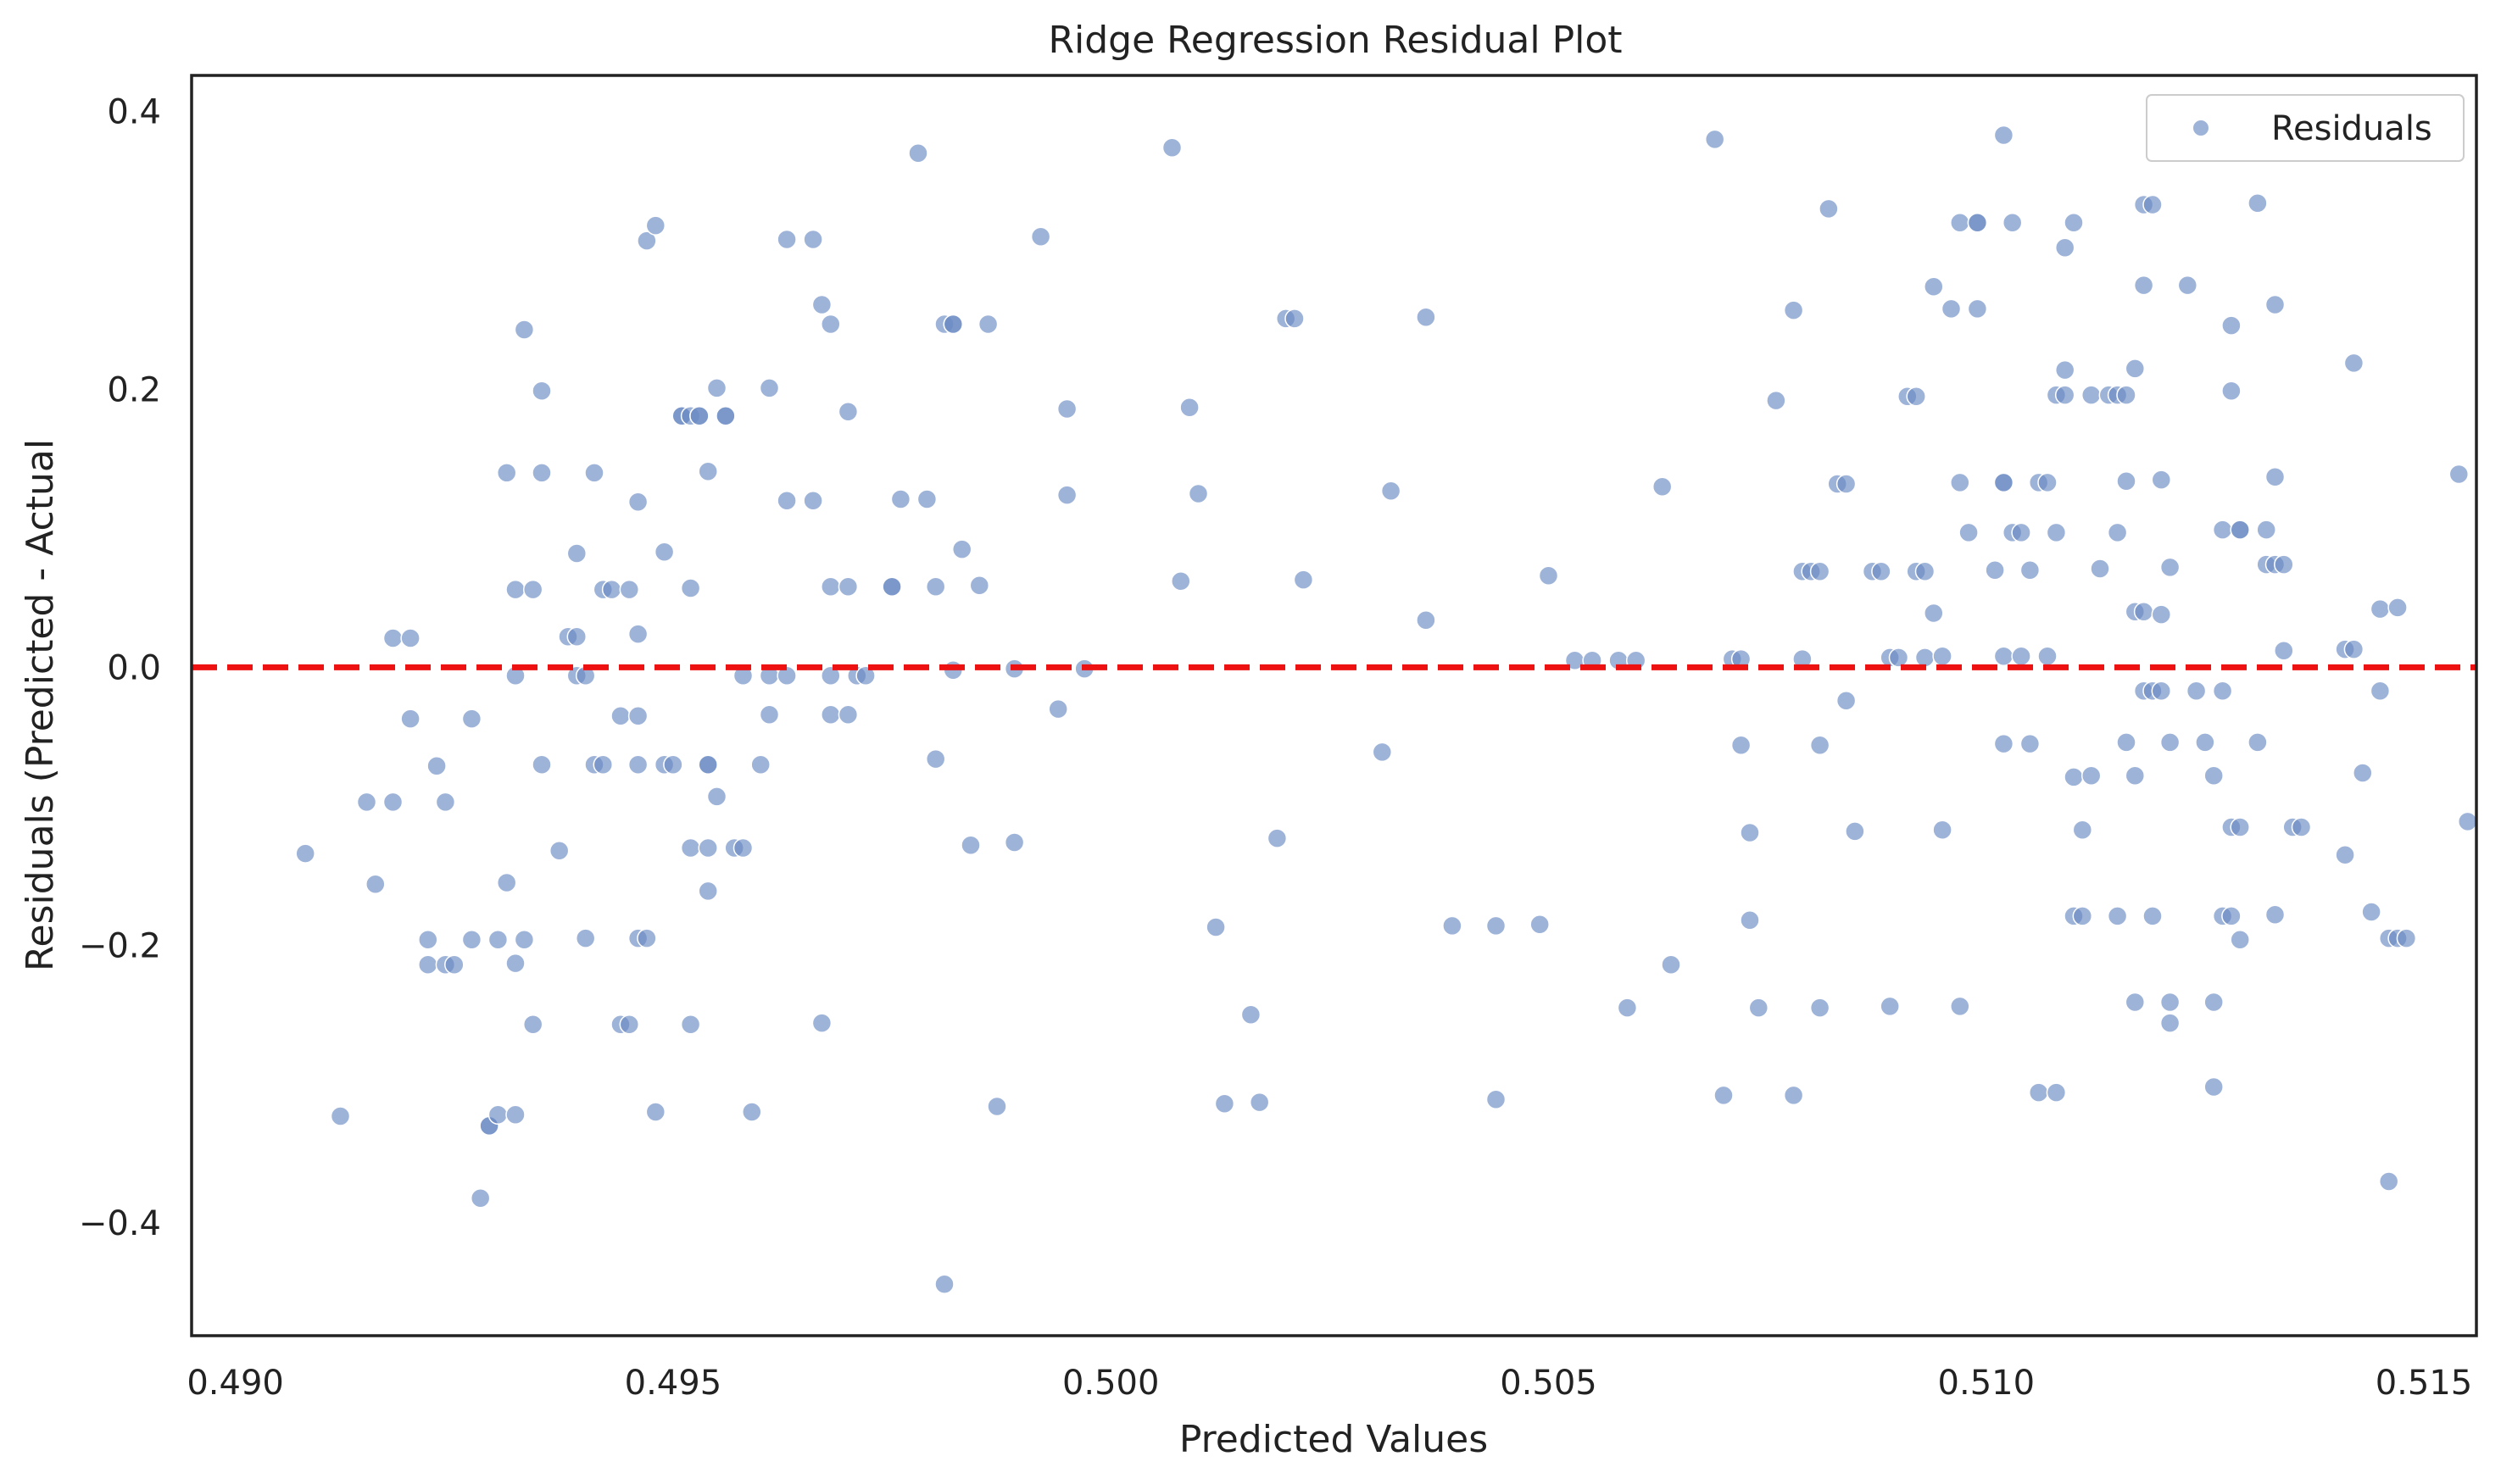 The height and width of the screenshot is (1484, 2501). What do you see at coordinates (1335, 41) in the screenshot?
I see `chart-title: Ridge Regression Residual Plot` at bounding box center [1335, 41].